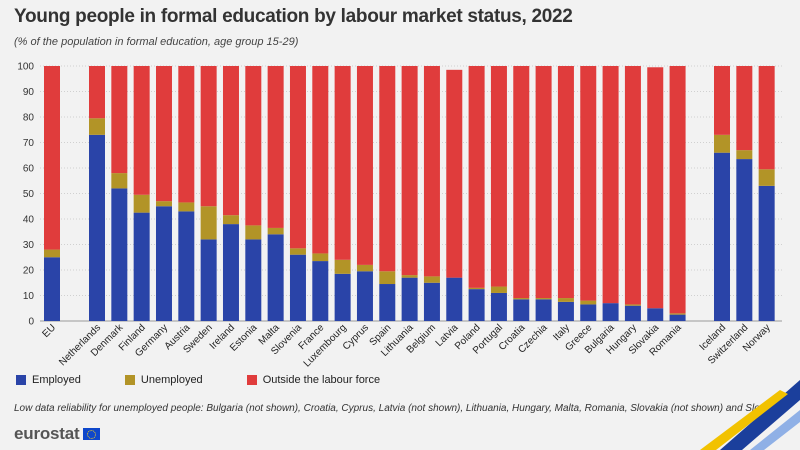 The image size is (800, 450). What do you see at coordinates (21, 380) in the screenshot?
I see `legend-swatch-employed` at bounding box center [21, 380].